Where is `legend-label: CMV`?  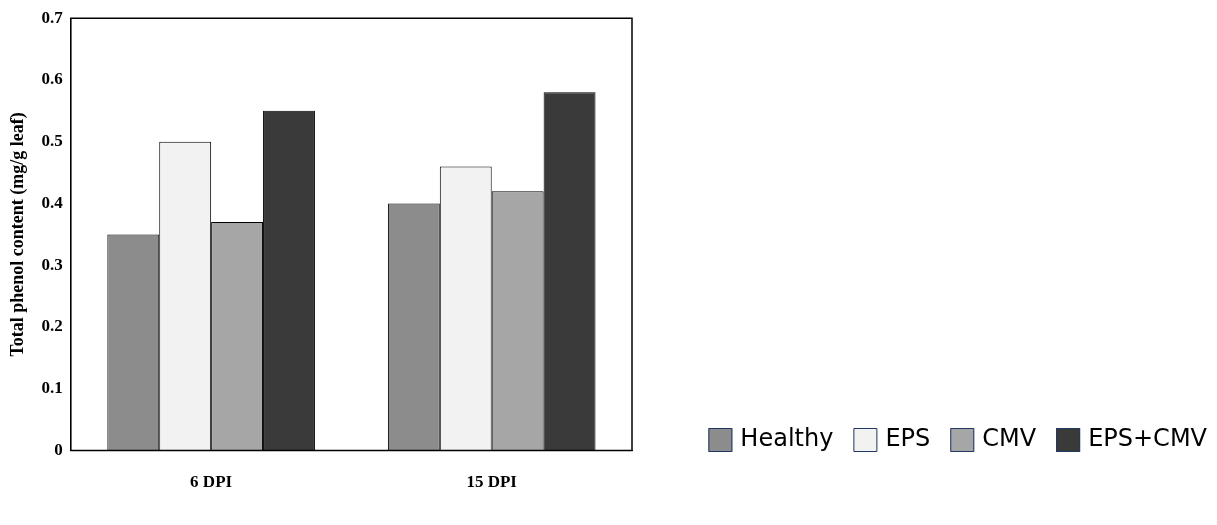 legend-label: CMV is located at coordinates (1009, 438).